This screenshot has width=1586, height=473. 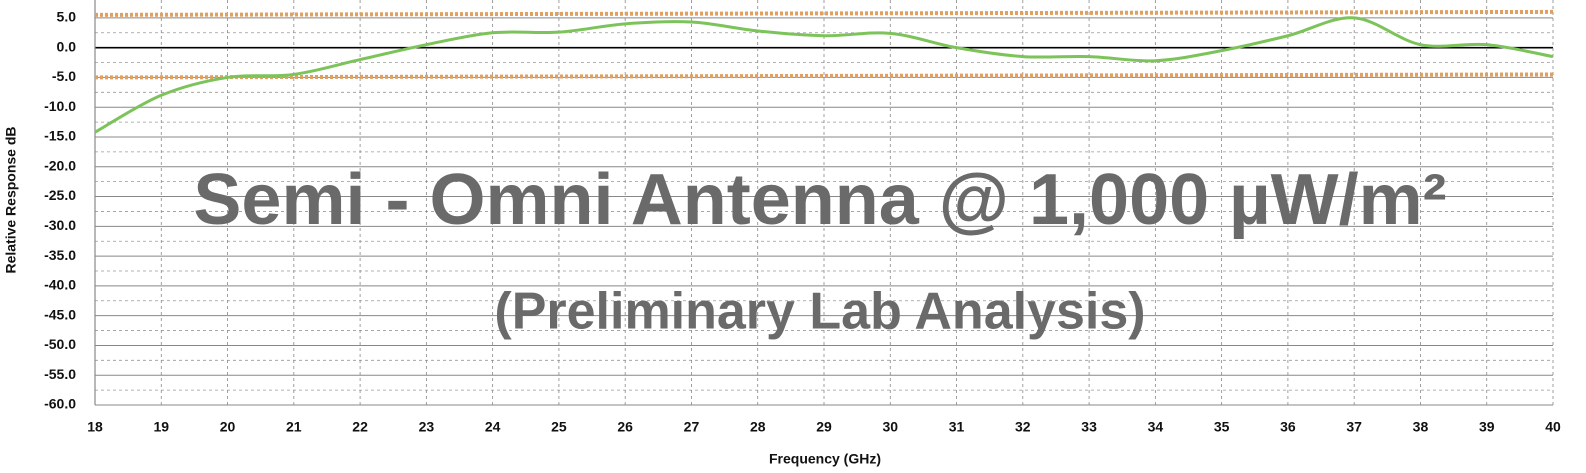 I want to click on x-tick-label: 39, so click(x=1487, y=427).